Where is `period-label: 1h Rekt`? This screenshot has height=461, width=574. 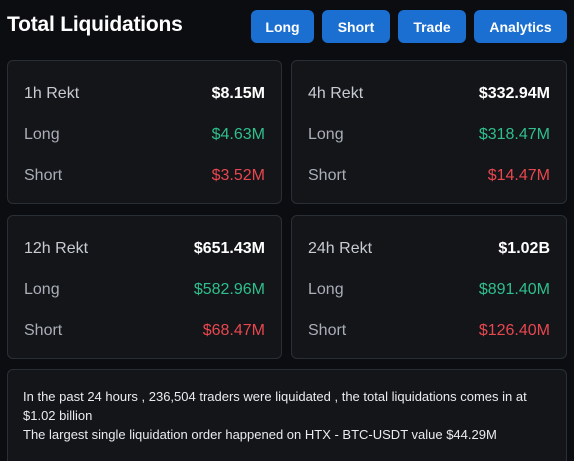
period-label: 1h Rekt is located at coordinates (52, 93).